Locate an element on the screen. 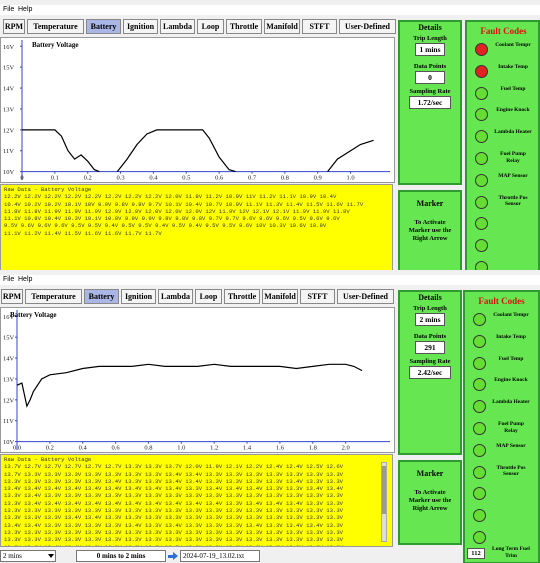 This screenshot has width=540, height=563. x-tick-label: 0.3 is located at coordinates (121, 178).